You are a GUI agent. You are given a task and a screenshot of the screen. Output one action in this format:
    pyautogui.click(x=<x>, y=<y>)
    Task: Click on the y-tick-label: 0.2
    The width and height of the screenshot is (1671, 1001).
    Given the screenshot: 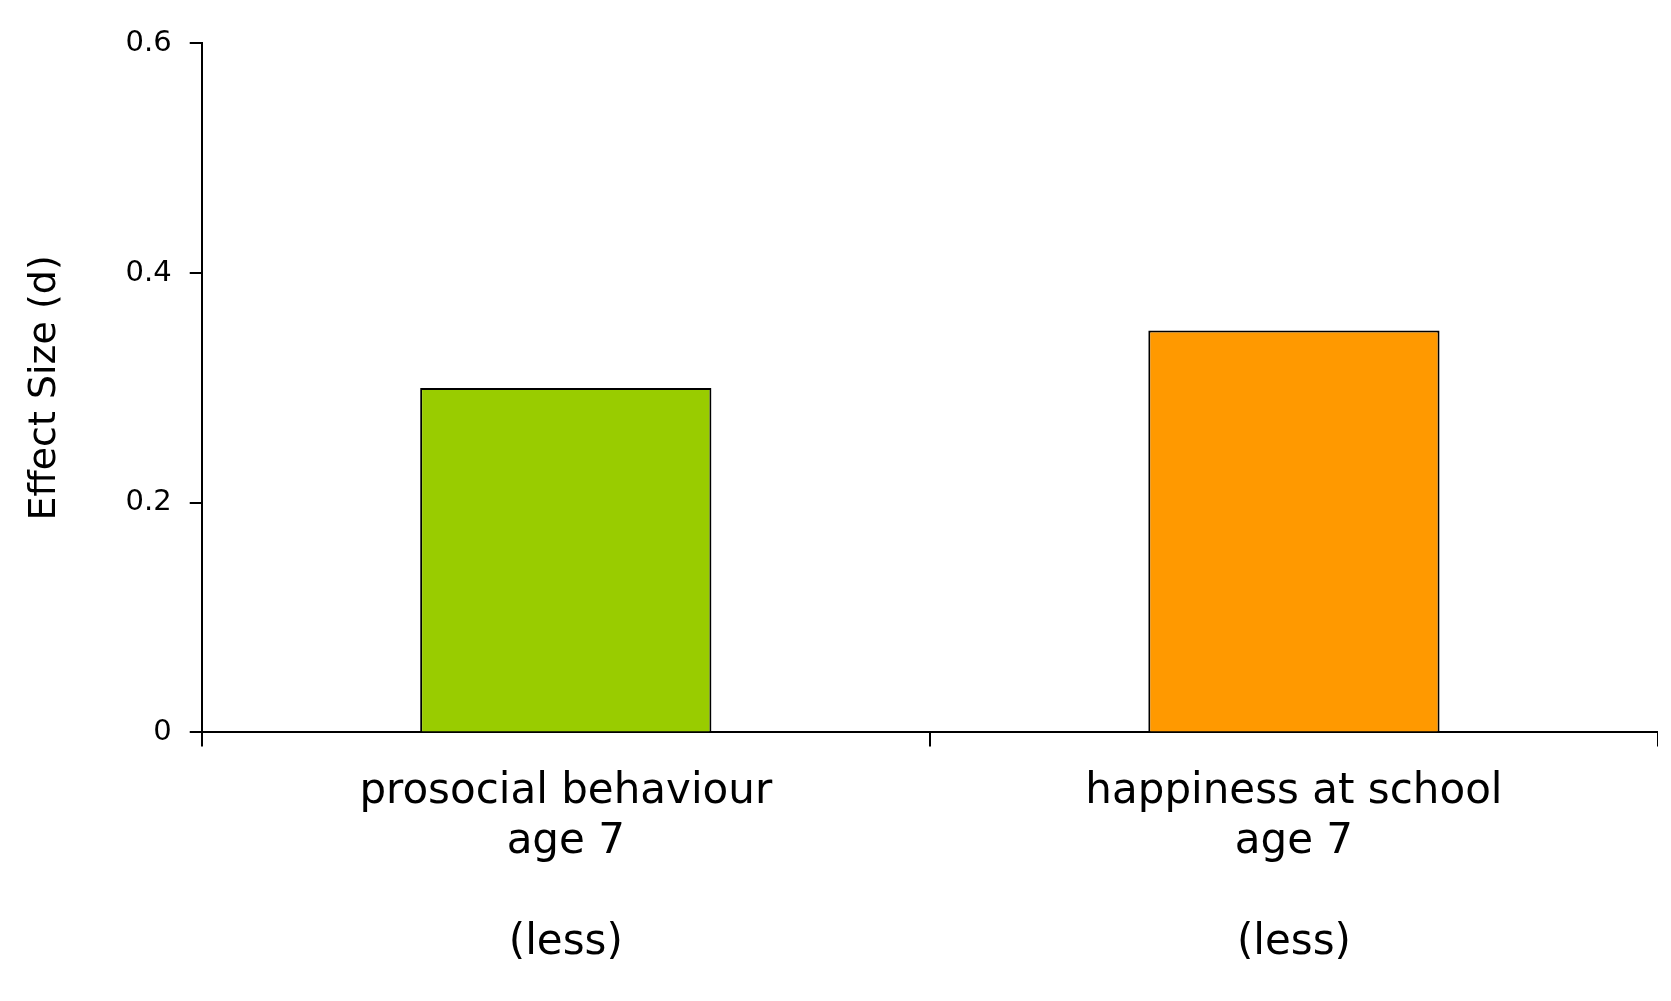 What is the action you would take?
    pyautogui.click(x=148, y=500)
    